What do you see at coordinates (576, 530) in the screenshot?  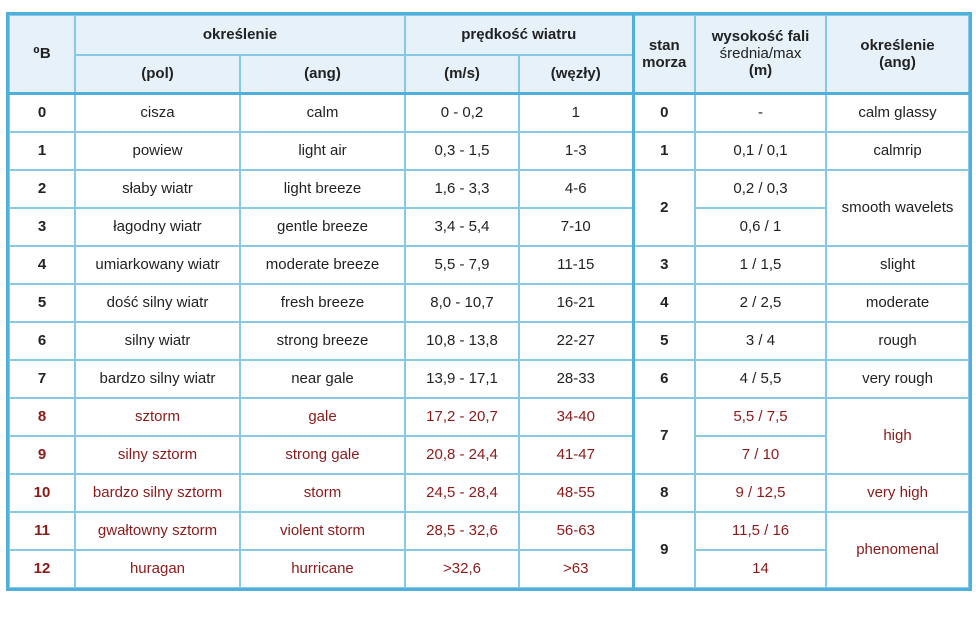 I see `speed-knots: 56-63` at bounding box center [576, 530].